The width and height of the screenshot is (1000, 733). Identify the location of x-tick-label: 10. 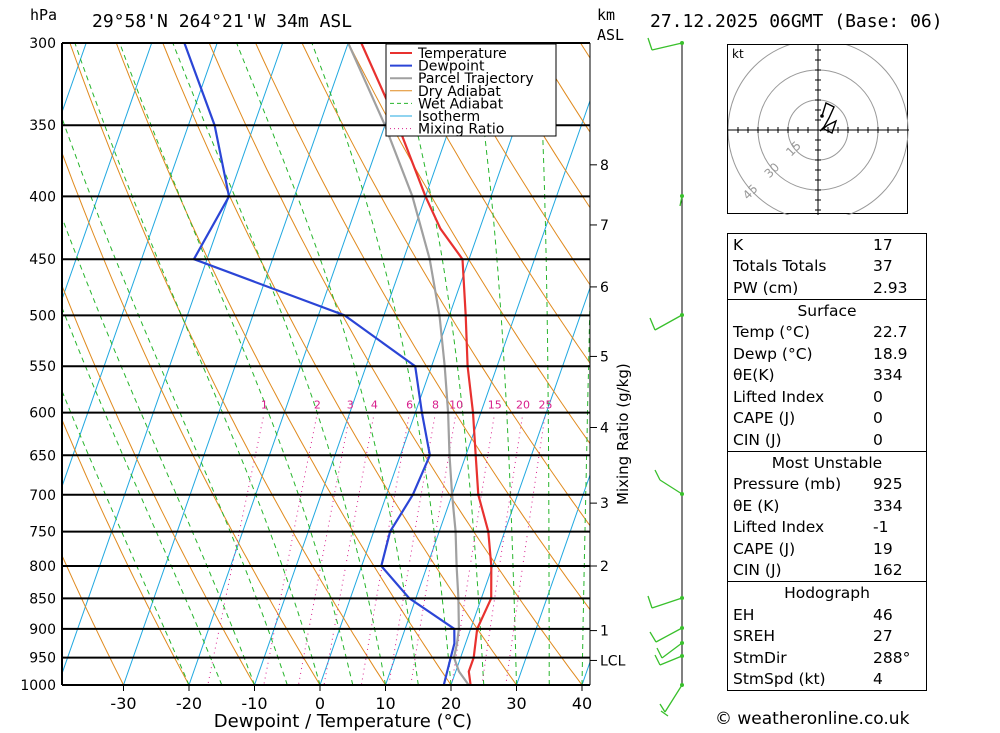
(385, 703).